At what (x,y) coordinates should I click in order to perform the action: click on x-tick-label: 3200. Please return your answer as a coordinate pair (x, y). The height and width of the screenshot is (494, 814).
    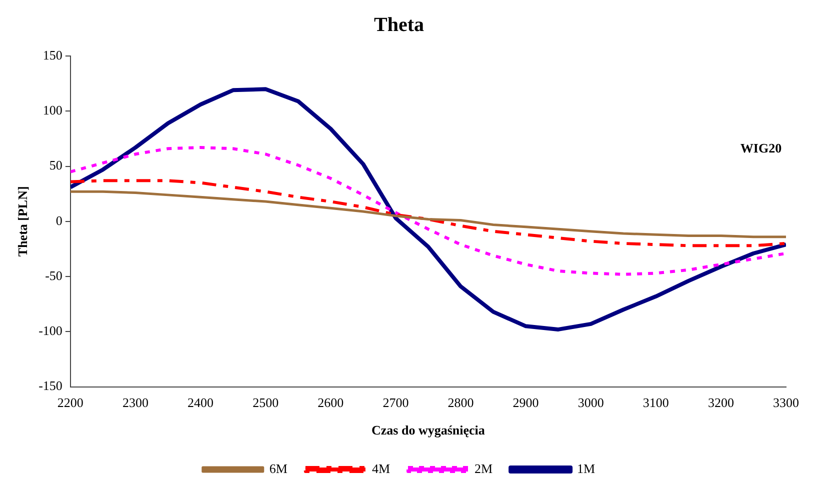
    Looking at the image, I should click on (721, 402).